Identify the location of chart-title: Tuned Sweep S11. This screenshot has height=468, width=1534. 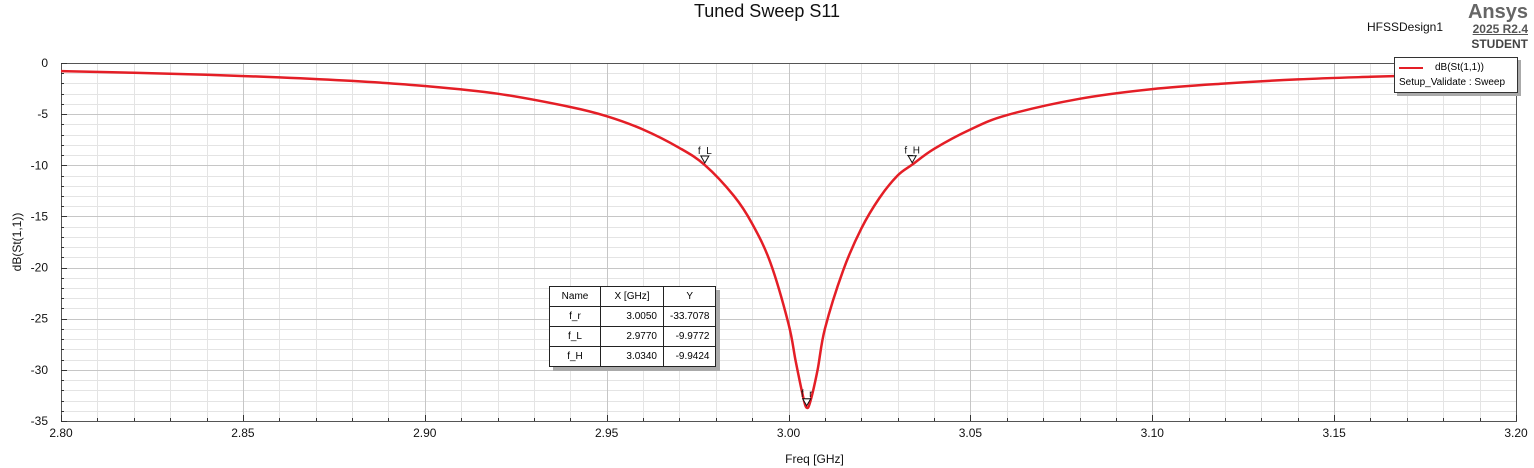
(767, 11).